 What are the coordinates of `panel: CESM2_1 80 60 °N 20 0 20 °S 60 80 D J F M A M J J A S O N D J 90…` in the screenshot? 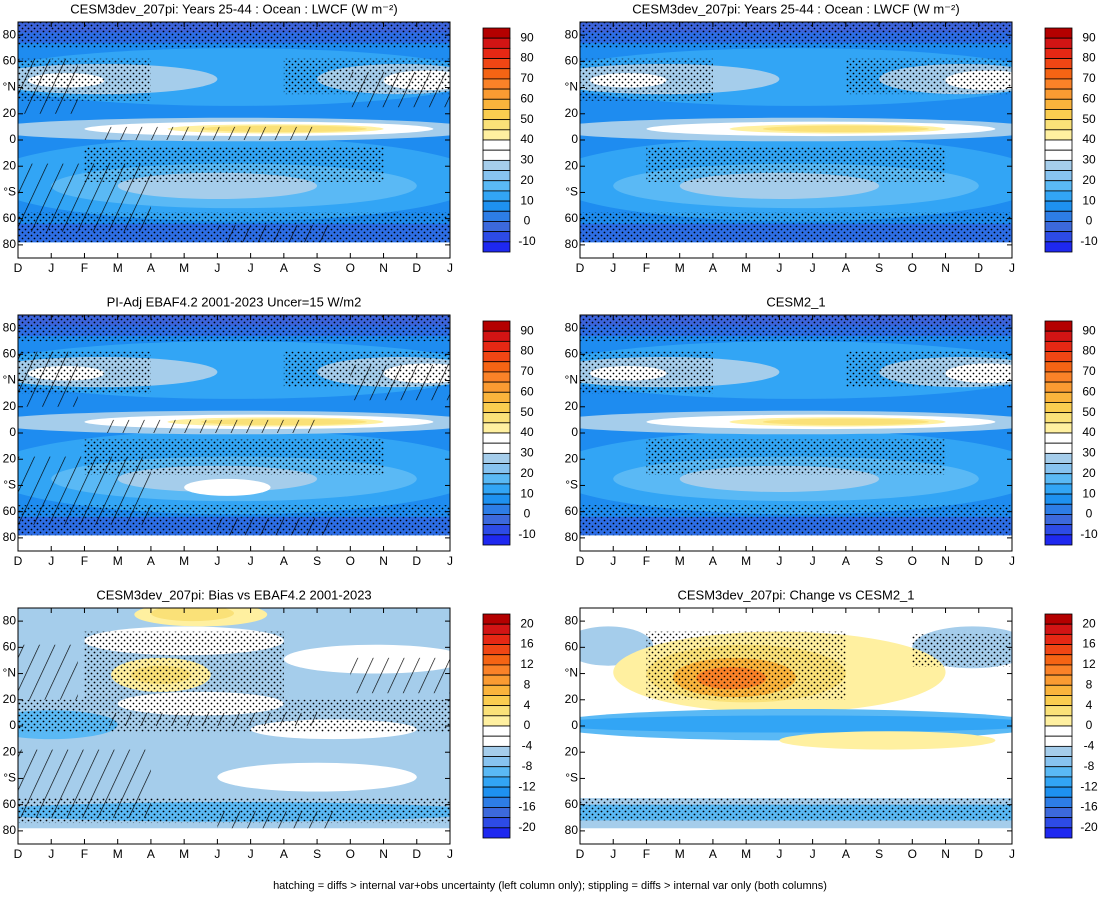 It's located at (831, 431).